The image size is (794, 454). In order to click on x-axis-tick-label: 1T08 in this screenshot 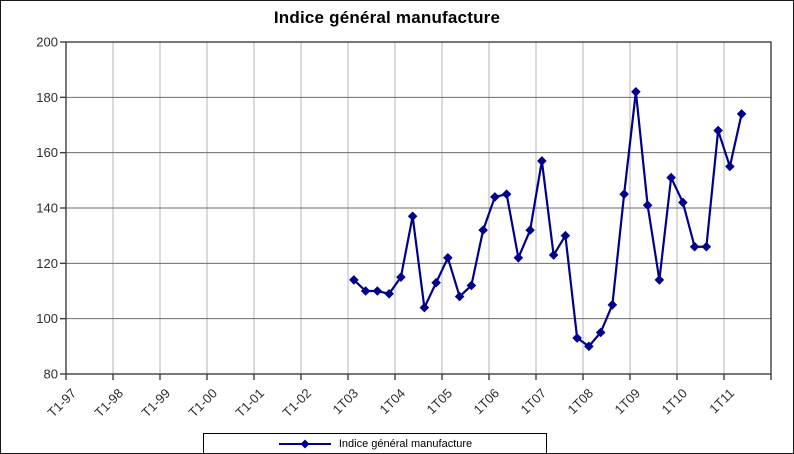, I will do `click(581, 402)`.